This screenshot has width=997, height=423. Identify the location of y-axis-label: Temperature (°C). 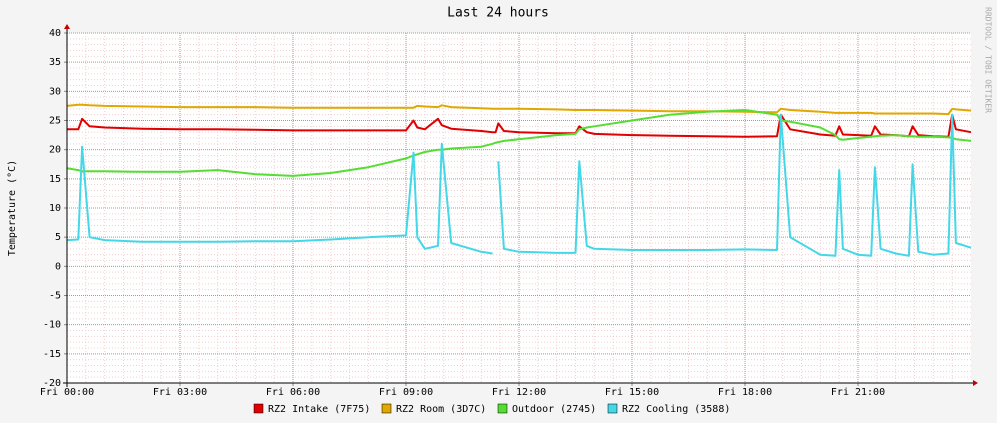
(12, 208).